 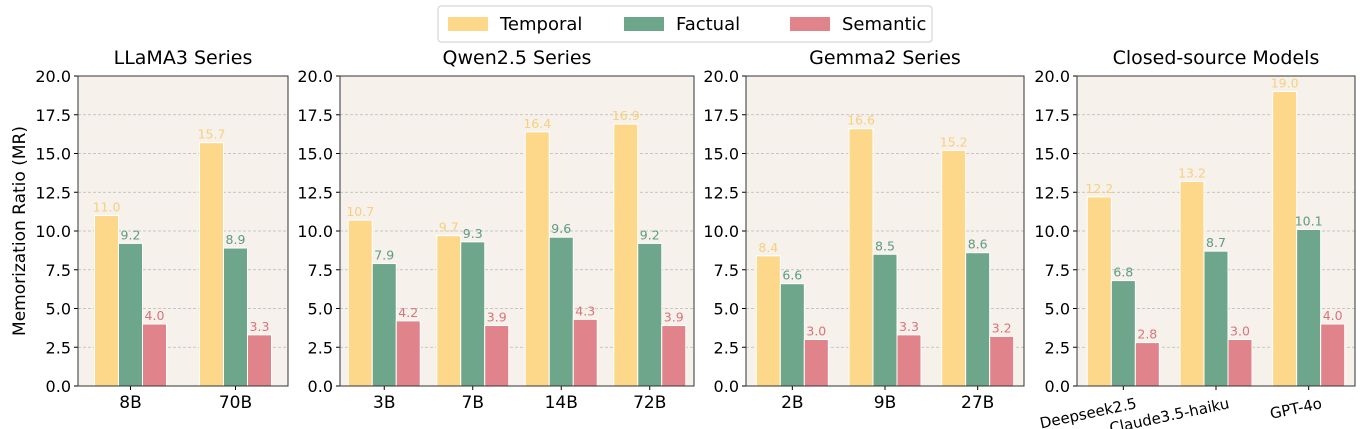 I want to click on data-label: 9.3, so click(x=473, y=233).